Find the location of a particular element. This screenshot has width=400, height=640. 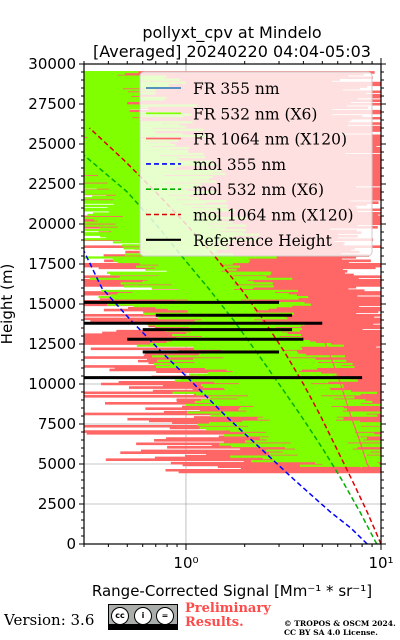

version-label: Version: 3.6 is located at coordinates (49, 620).